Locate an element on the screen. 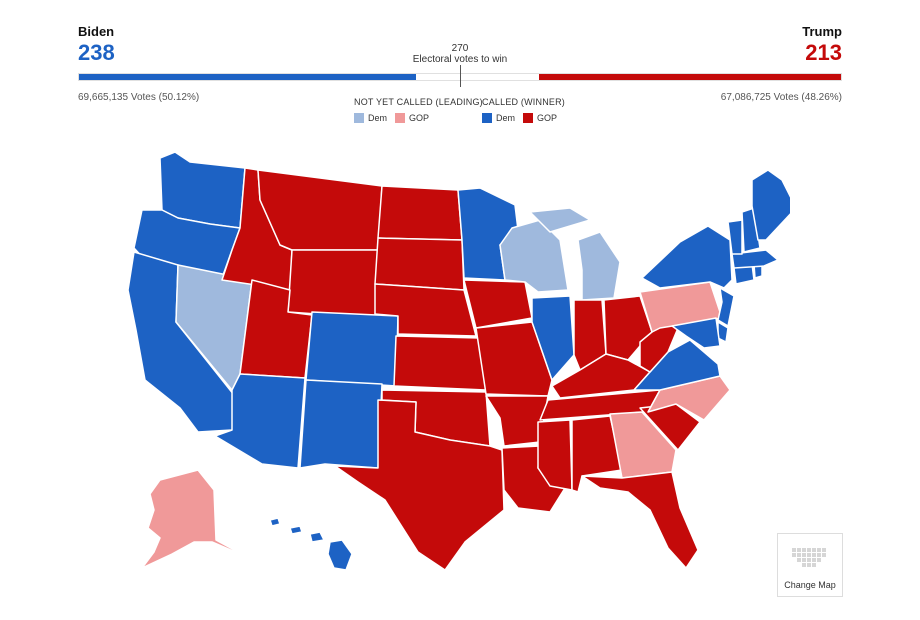  dem-leading-swatch is located at coordinates (359, 118).